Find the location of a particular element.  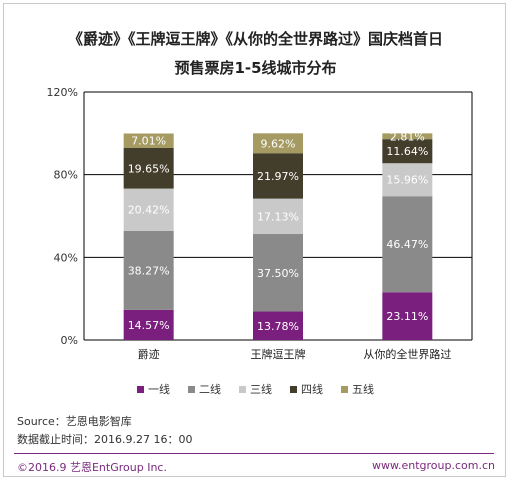

data-label: 11.64% is located at coordinates (407, 151).